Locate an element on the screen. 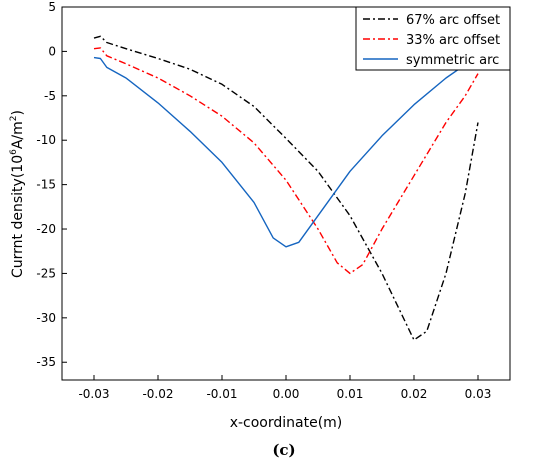 The width and height of the screenshot is (550, 463). y-tick-label: 0 is located at coordinates (52, 51).